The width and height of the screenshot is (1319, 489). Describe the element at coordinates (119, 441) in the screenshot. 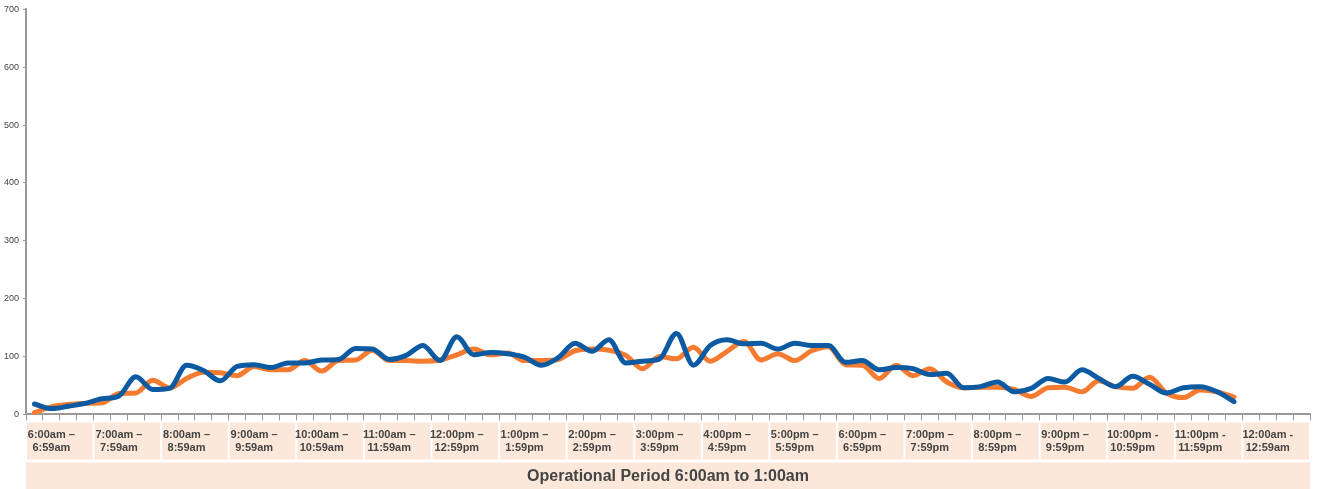

I see `x-tick-label: 7:00am – 7:59am` at that location.